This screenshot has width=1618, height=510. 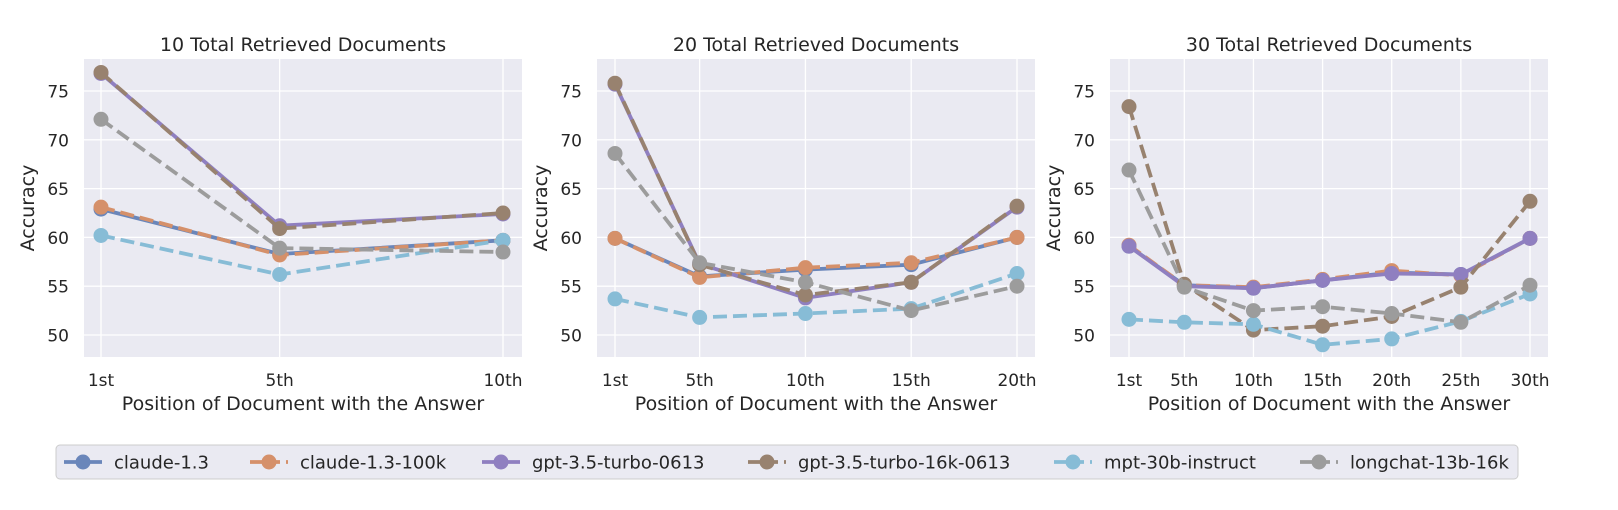 I want to click on chart-title: 10 Total Retrieved Documents, so click(x=303, y=45).